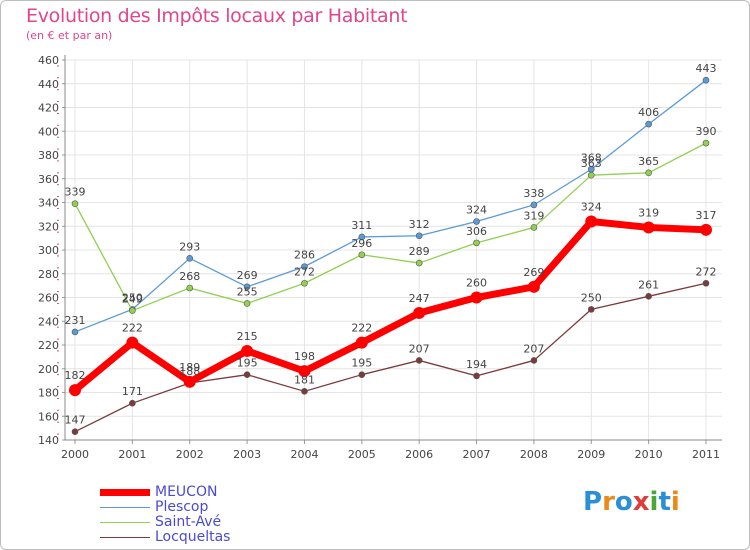  What do you see at coordinates (75, 320) in the screenshot?
I see `data-label-plescop: 231` at bounding box center [75, 320].